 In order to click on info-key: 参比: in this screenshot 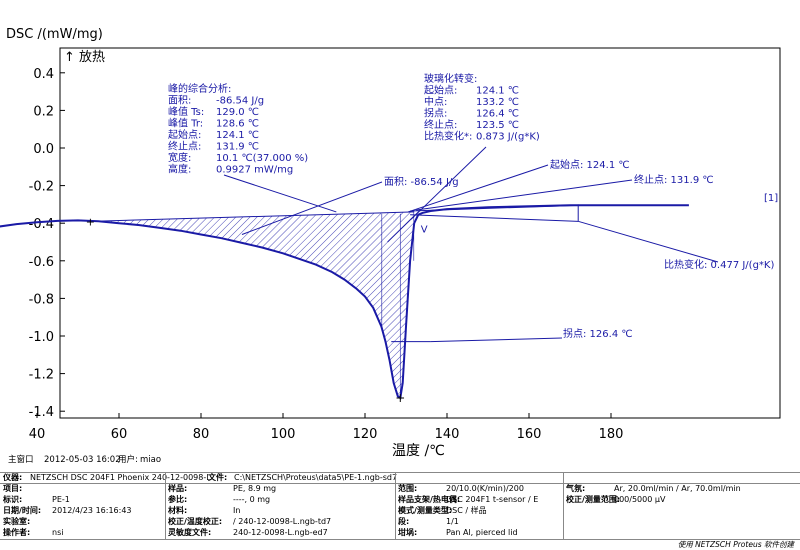, I will do `click(178, 499)`.